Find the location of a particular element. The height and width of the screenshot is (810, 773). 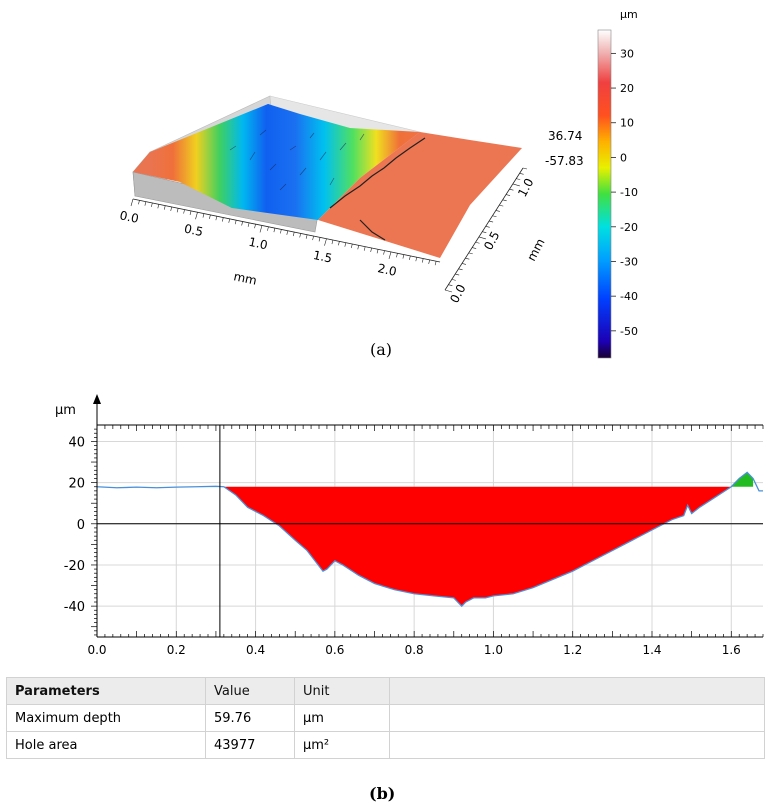

param-unit: µm² is located at coordinates (342, 745).